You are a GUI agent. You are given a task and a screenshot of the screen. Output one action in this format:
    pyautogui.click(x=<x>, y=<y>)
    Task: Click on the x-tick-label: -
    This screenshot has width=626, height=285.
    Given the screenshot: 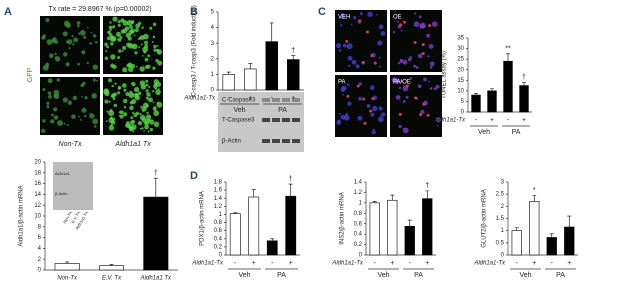 What is the action you would take?
    pyautogui.click(x=410, y=263)
    